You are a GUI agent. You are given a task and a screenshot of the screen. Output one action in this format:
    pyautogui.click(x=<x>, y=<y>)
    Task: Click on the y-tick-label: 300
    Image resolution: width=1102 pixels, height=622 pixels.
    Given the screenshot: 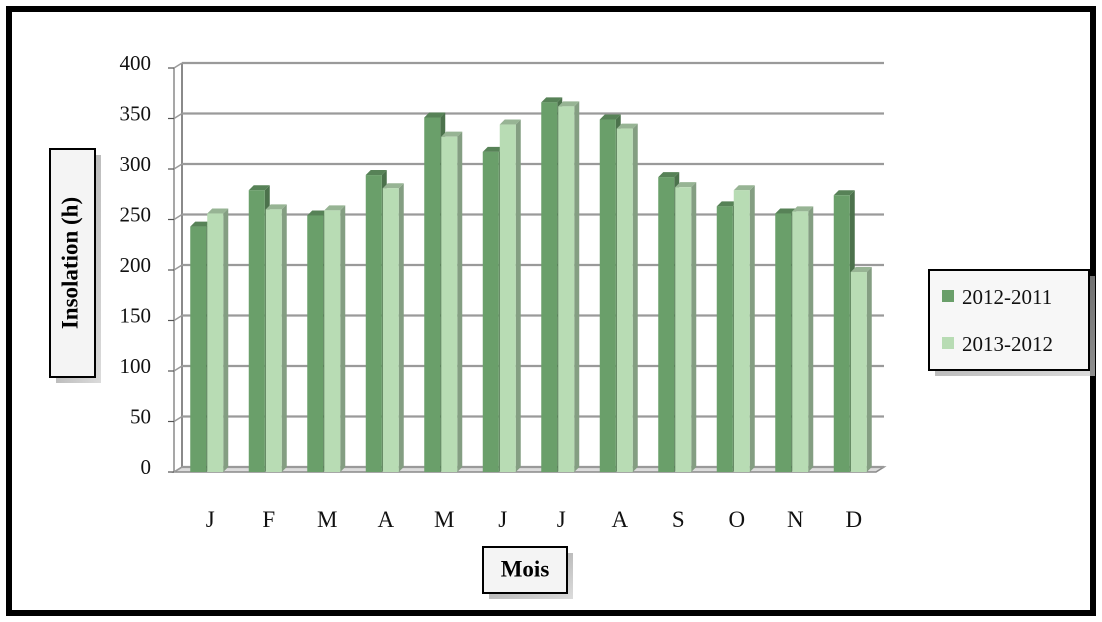 What is the action you would take?
    pyautogui.click(x=136, y=164)
    